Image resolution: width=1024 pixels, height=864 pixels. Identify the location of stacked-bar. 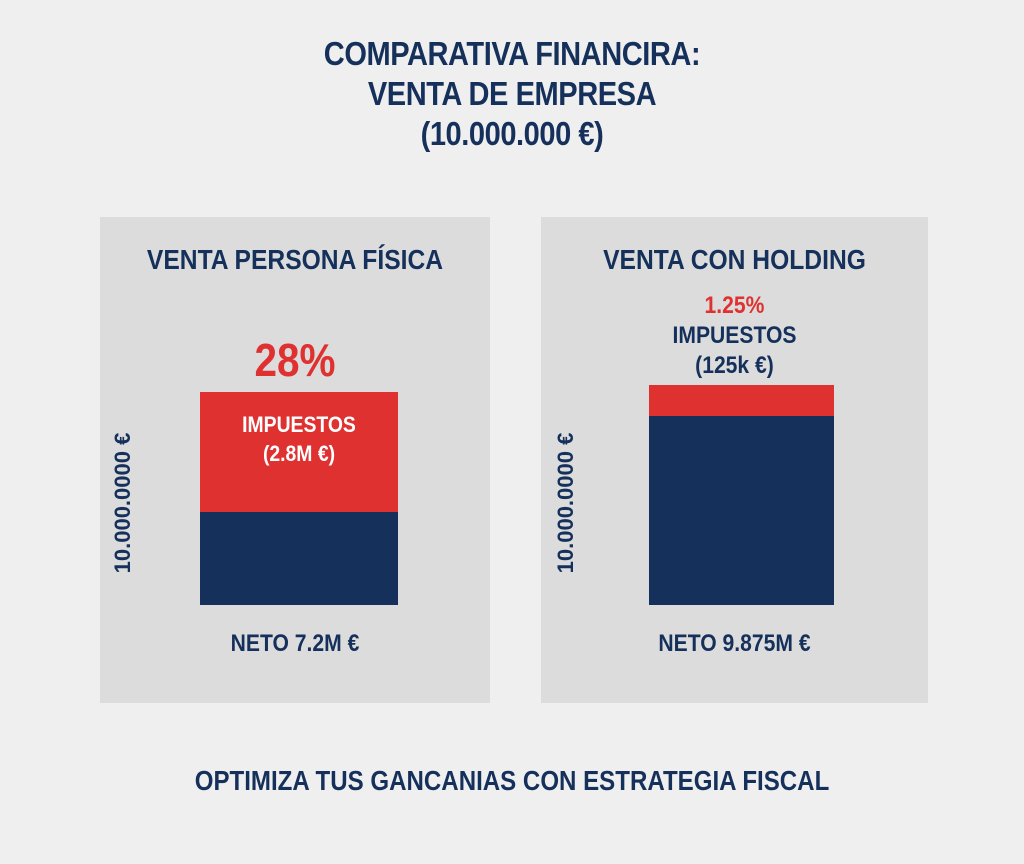
(741, 495).